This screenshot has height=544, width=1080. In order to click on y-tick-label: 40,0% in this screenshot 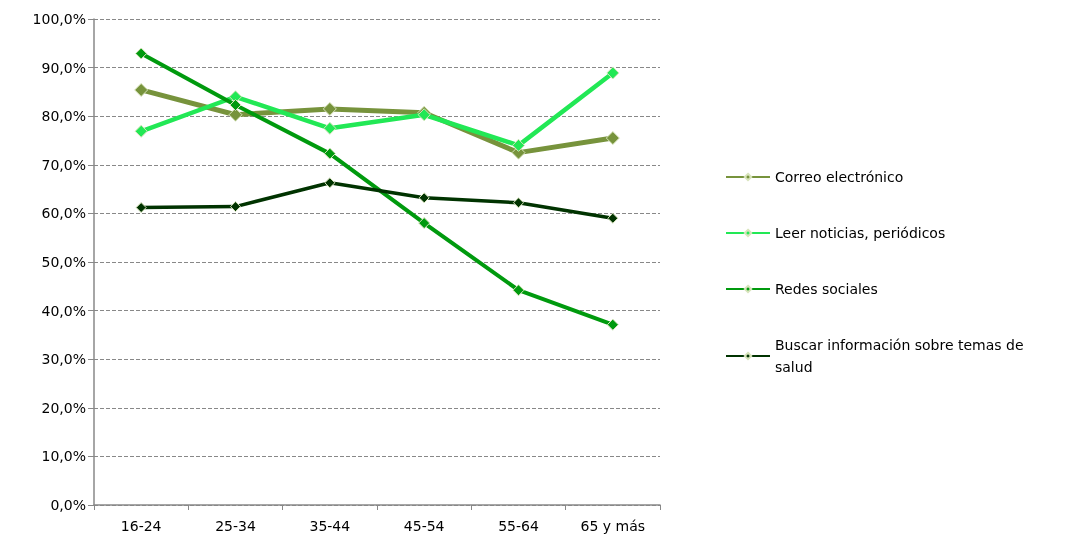, I will do `click(63, 310)`.